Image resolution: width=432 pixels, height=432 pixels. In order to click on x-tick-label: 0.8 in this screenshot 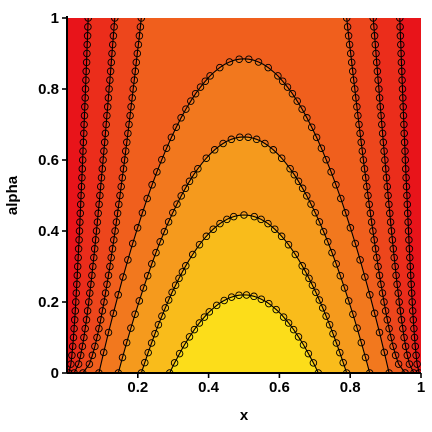, I will do `click(350, 387)`.